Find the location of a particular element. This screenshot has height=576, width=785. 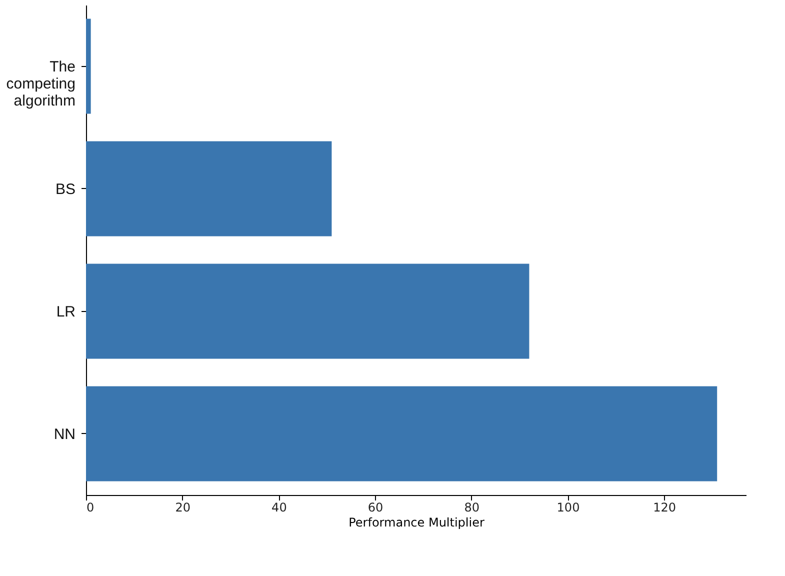

x-tick-label: 0 is located at coordinates (90, 507).